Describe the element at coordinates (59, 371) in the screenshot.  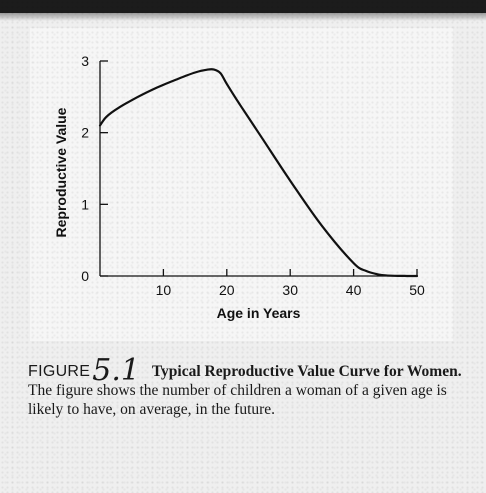
I see `figure-label: FIGURE` at that location.